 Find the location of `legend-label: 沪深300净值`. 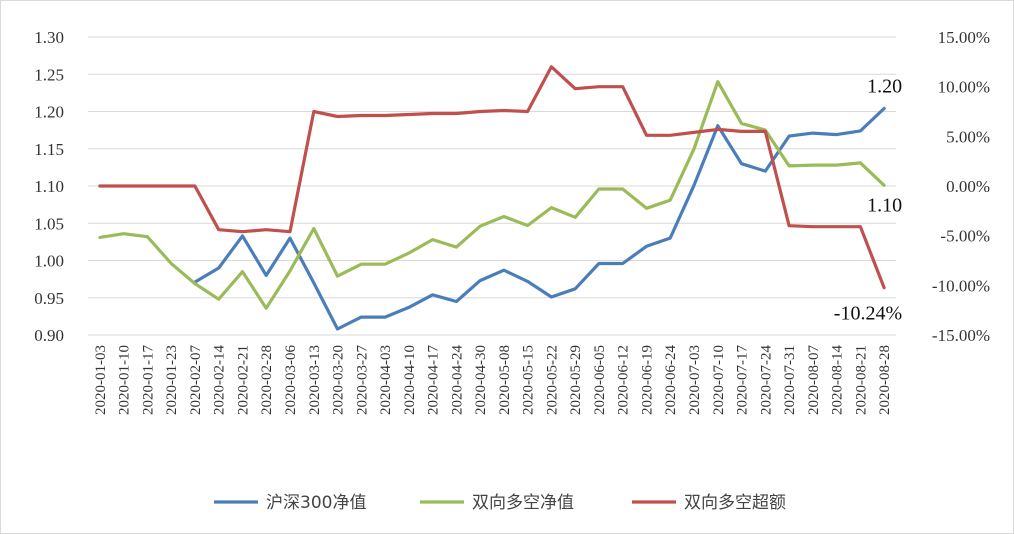

legend-label: 沪深300净值 is located at coordinates (316, 503).